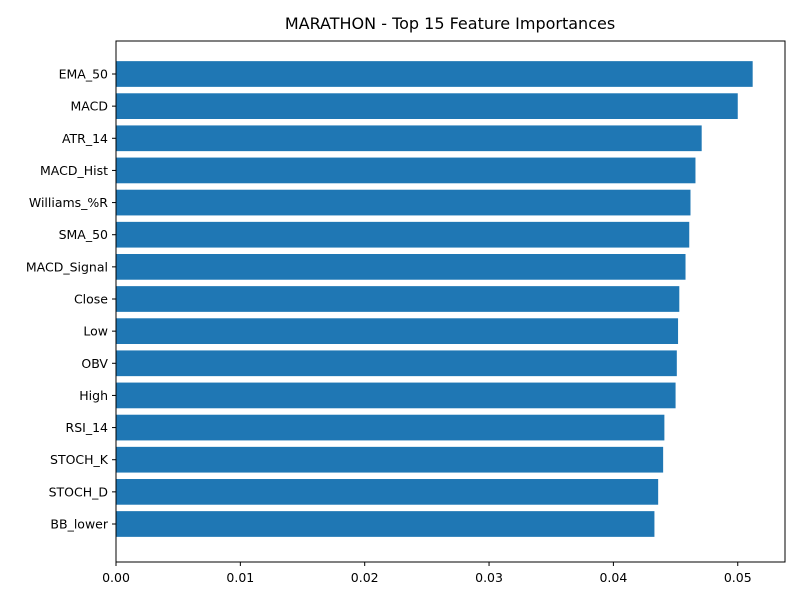 The width and height of the screenshot is (800, 600). What do you see at coordinates (95, 331) in the screenshot?
I see `y-tick-label: Low` at bounding box center [95, 331].